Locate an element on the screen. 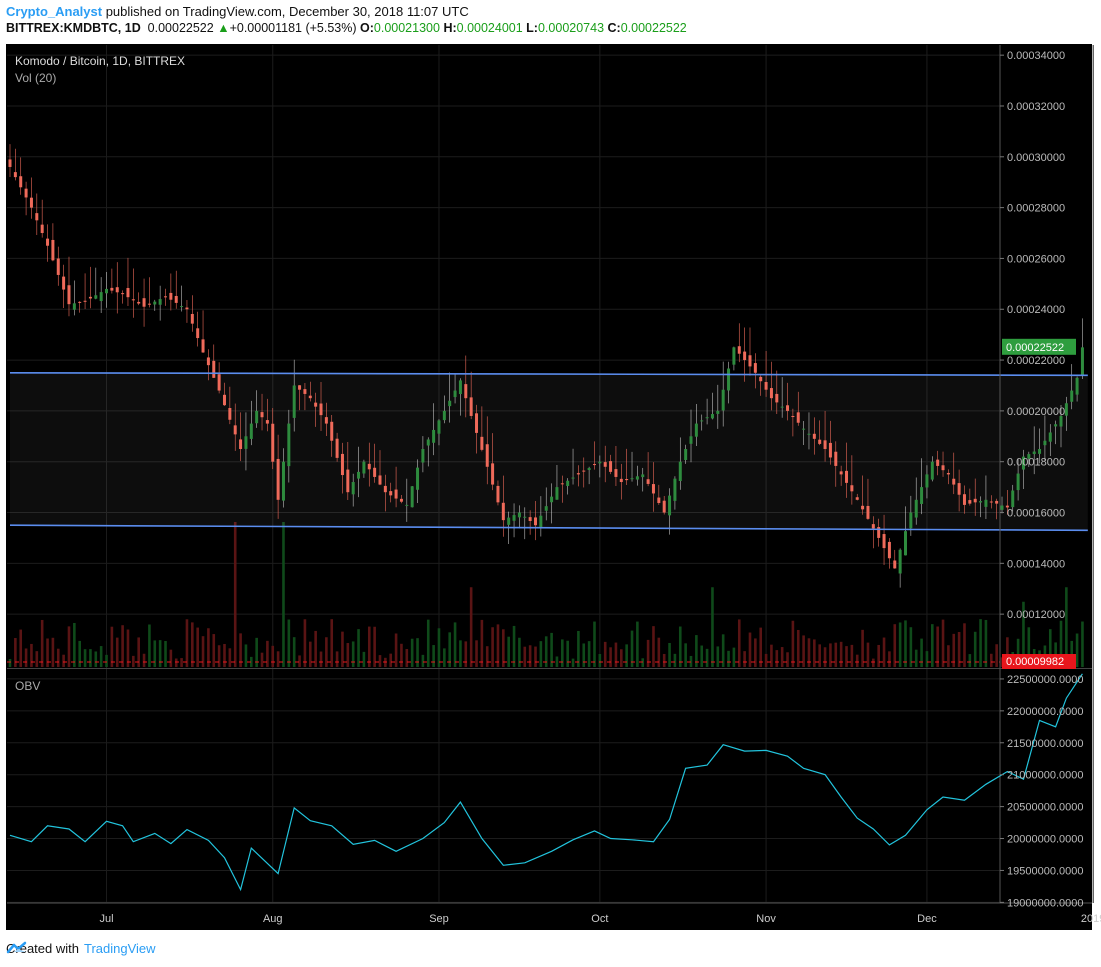  resistance-trendline is located at coordinates (548, 374).